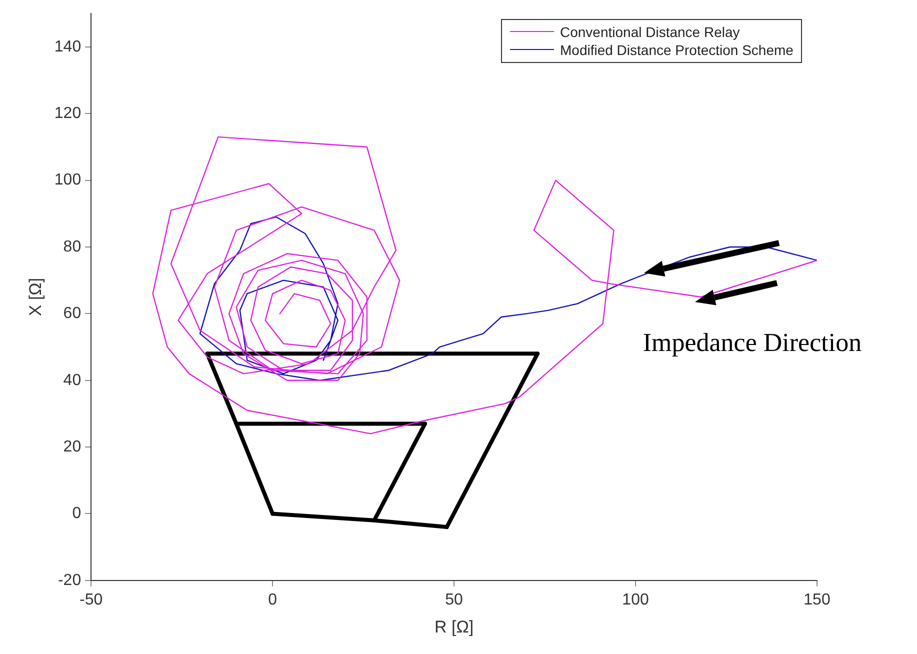  Describe the element at coordinates (677, 50) in the screenshot. I see `legend-label: Modified Distance Protection Scheme` at that location.